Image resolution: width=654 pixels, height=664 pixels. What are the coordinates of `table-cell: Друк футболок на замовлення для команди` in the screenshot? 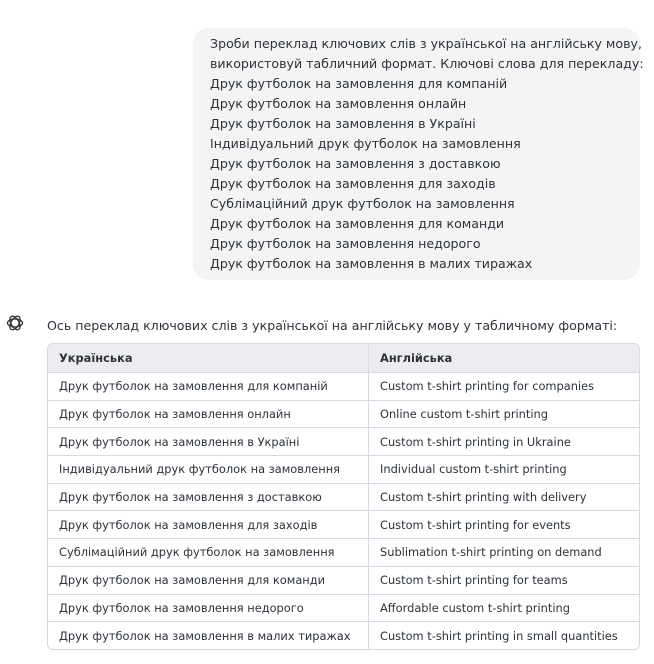 It's located at (208, 580).